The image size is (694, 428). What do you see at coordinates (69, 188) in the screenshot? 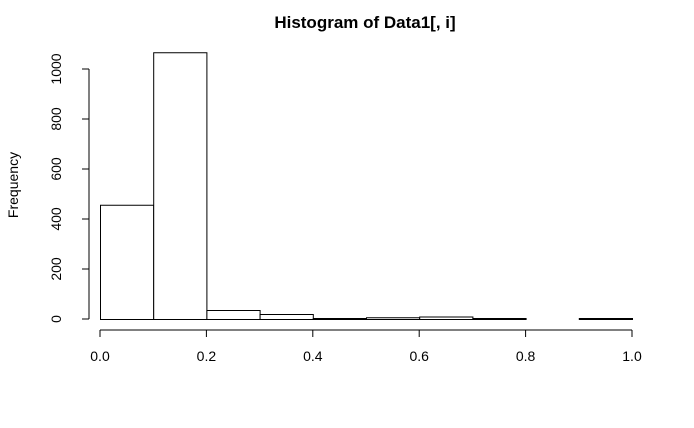
I see `y-axis: 0 200 400 600 800 1000` at bounding box center [69, 188].